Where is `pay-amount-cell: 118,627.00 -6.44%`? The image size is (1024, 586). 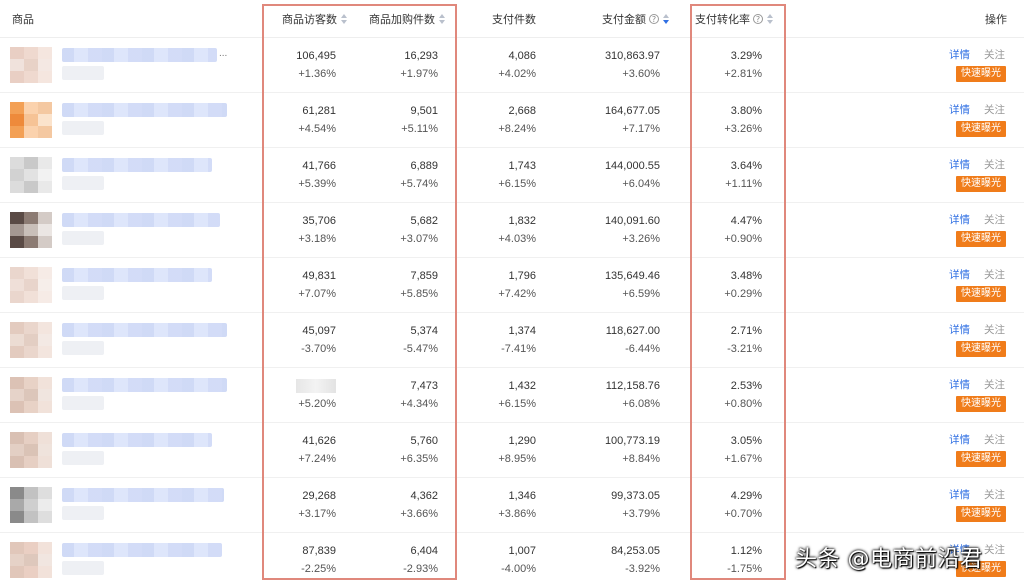 pay-amount-cell: 118,627.00 -6.44% is located at coordinates (615, 340).